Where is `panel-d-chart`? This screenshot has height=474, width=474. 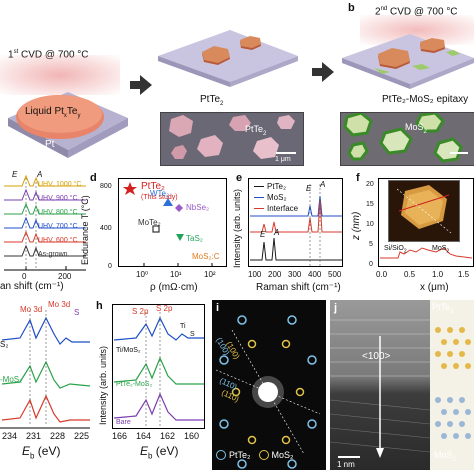
panel-d-chart is located at coordinates (172, 222).